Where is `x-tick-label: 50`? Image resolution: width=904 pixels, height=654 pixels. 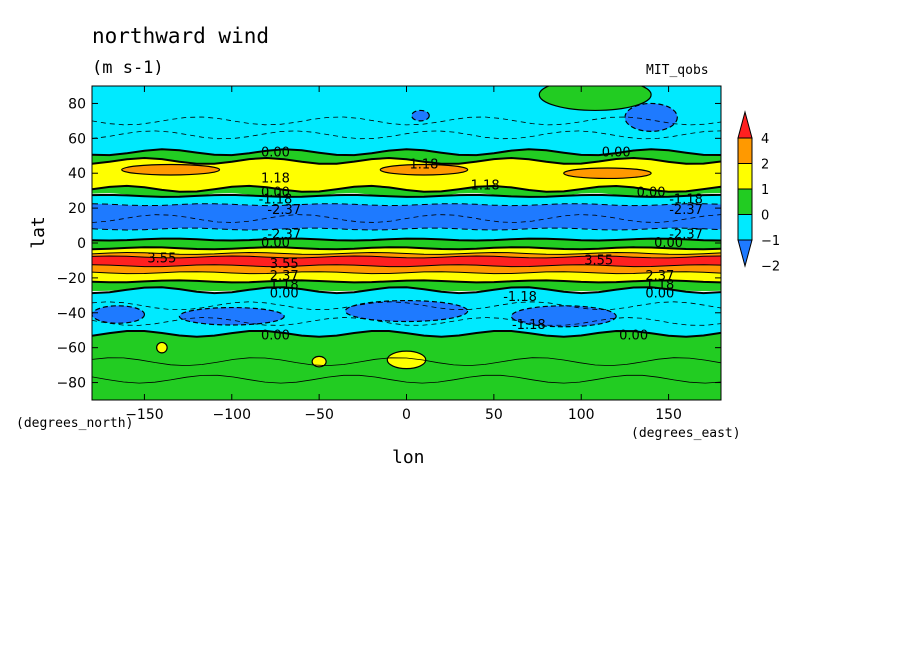 x-tick-label: 50 is located at coordinates (494, 415).